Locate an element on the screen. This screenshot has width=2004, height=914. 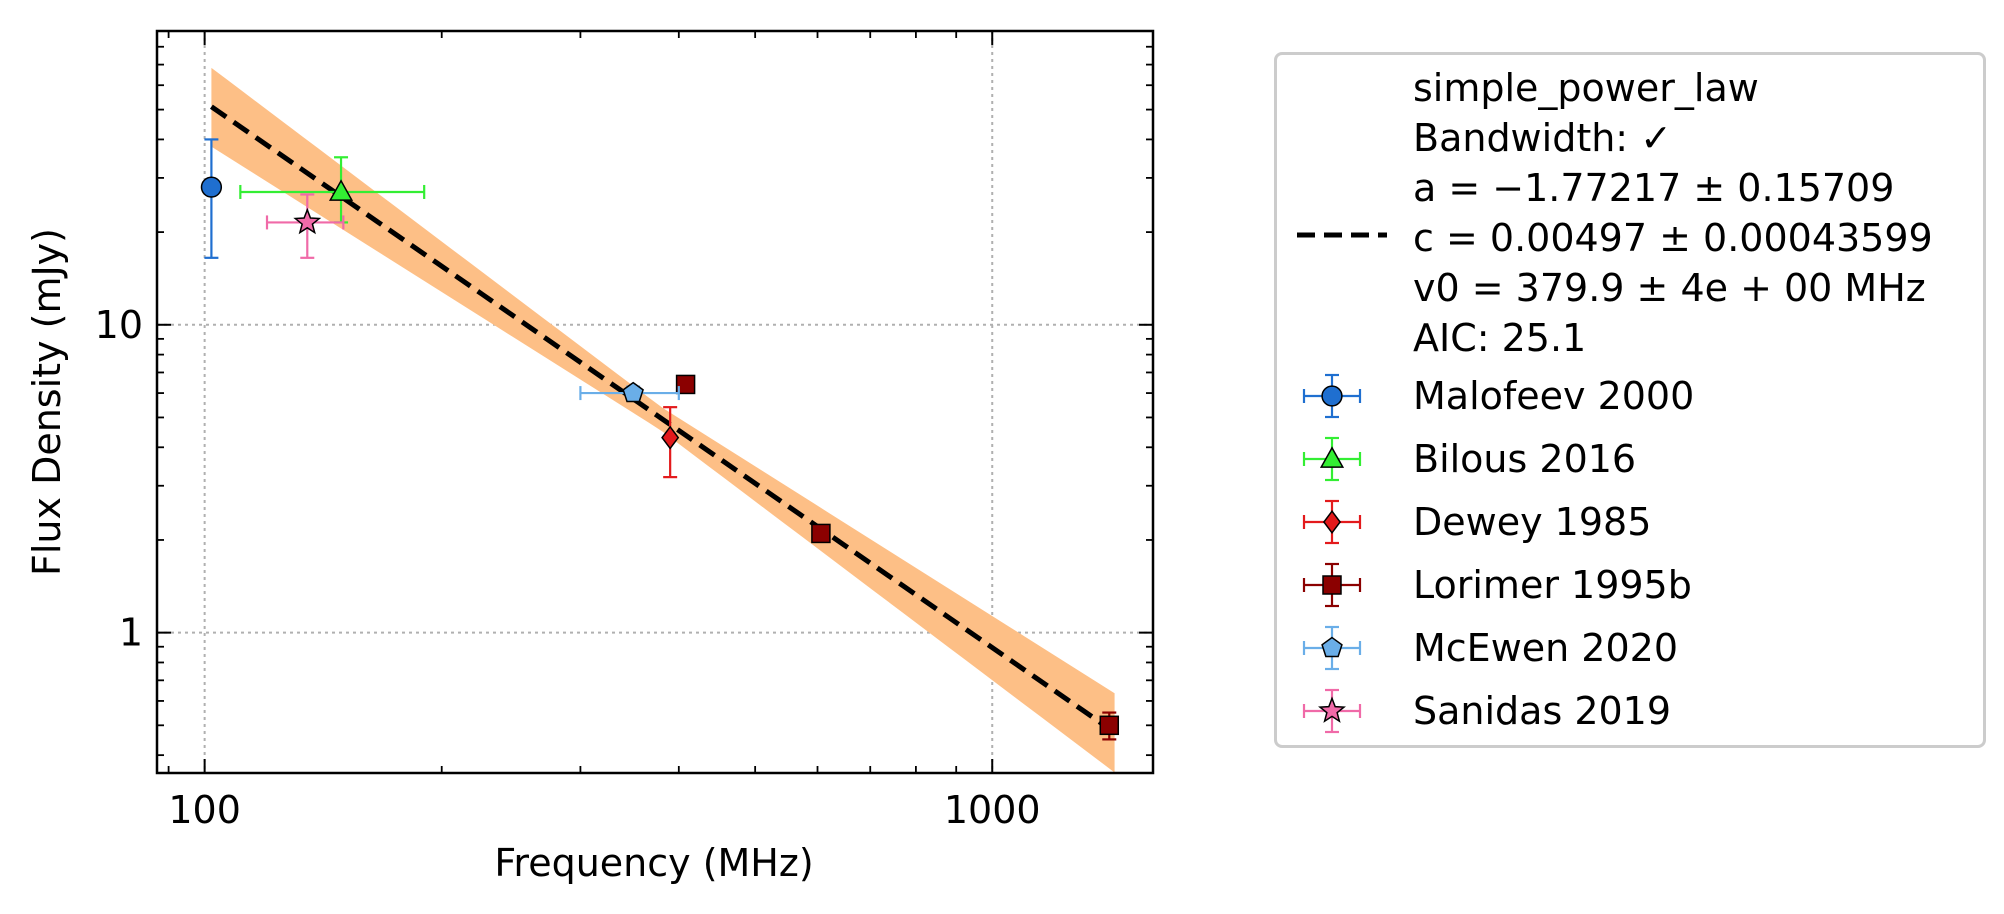
legend-label: Malofeev 2000 is located at coordinates (1554, 396).